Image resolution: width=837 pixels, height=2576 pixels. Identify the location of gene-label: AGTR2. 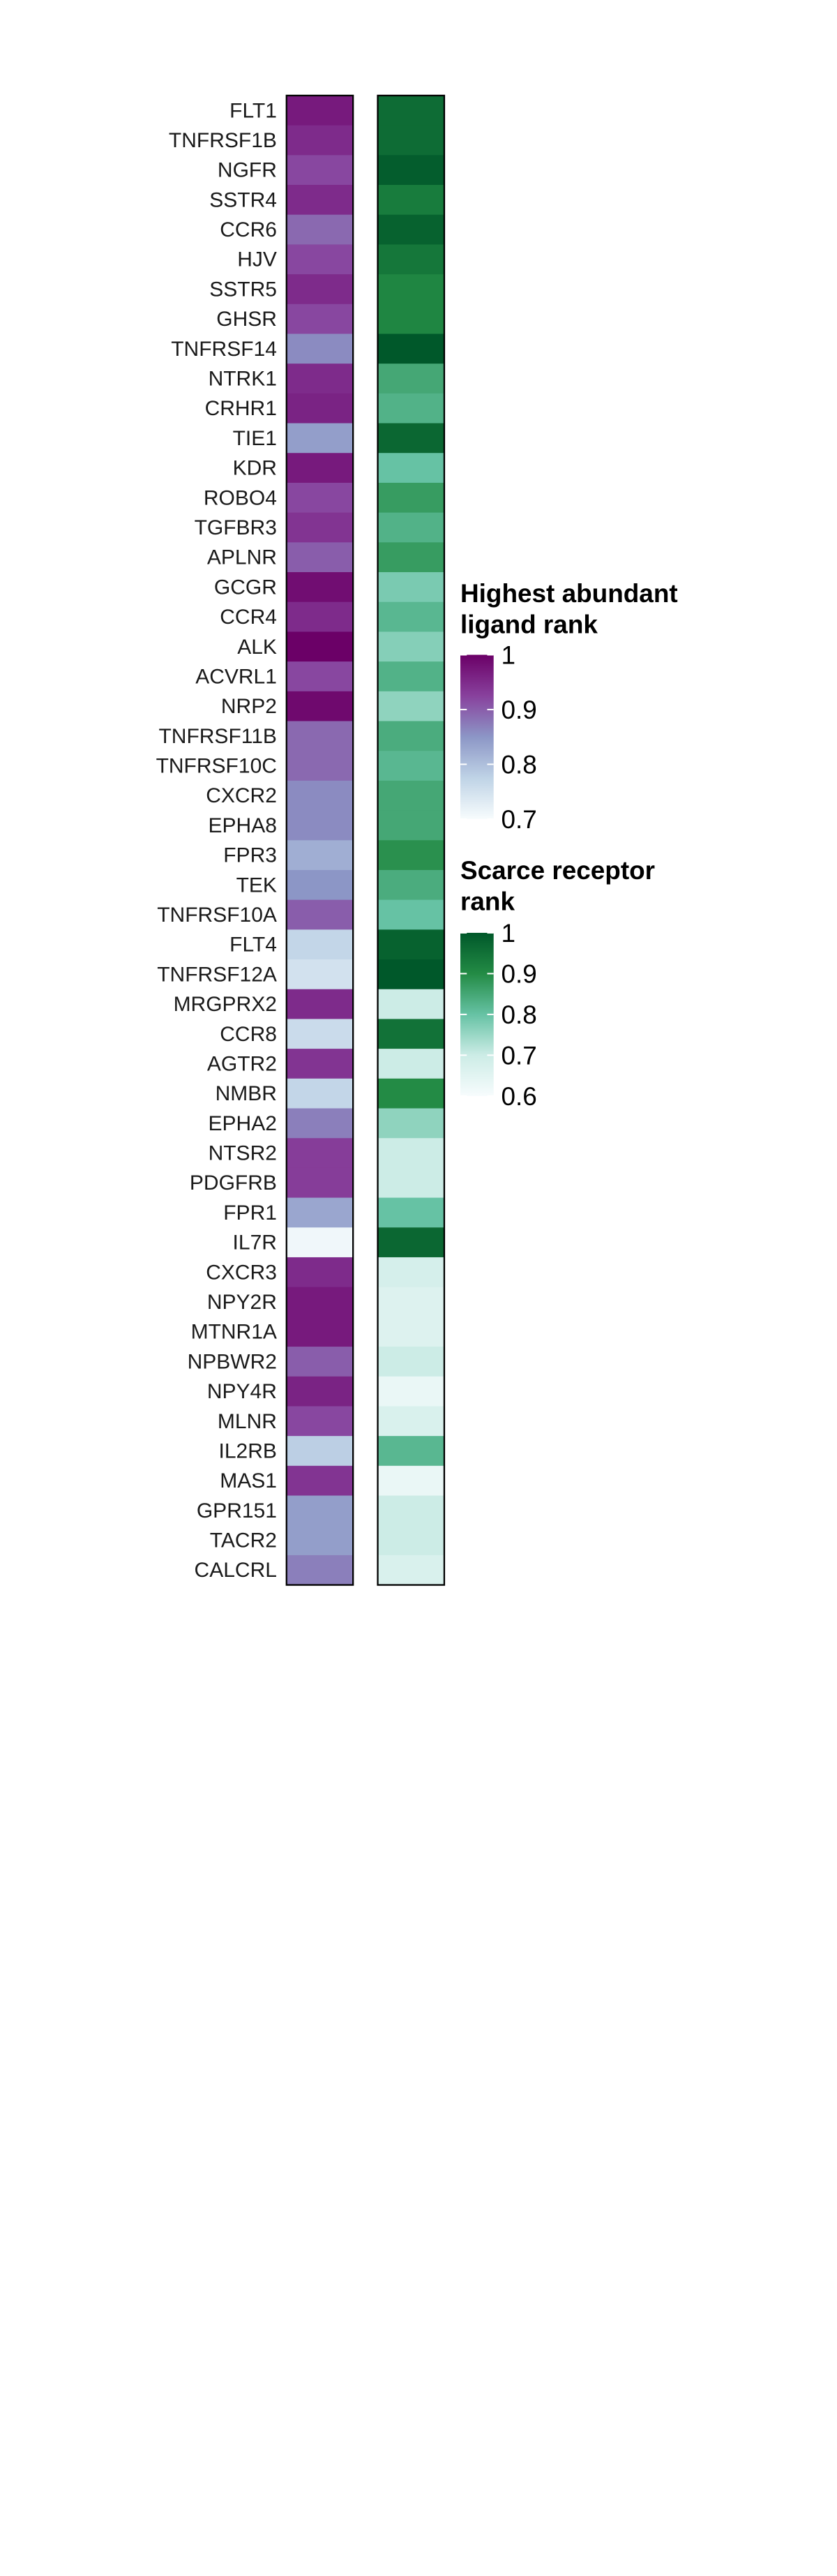
(242, 1063).